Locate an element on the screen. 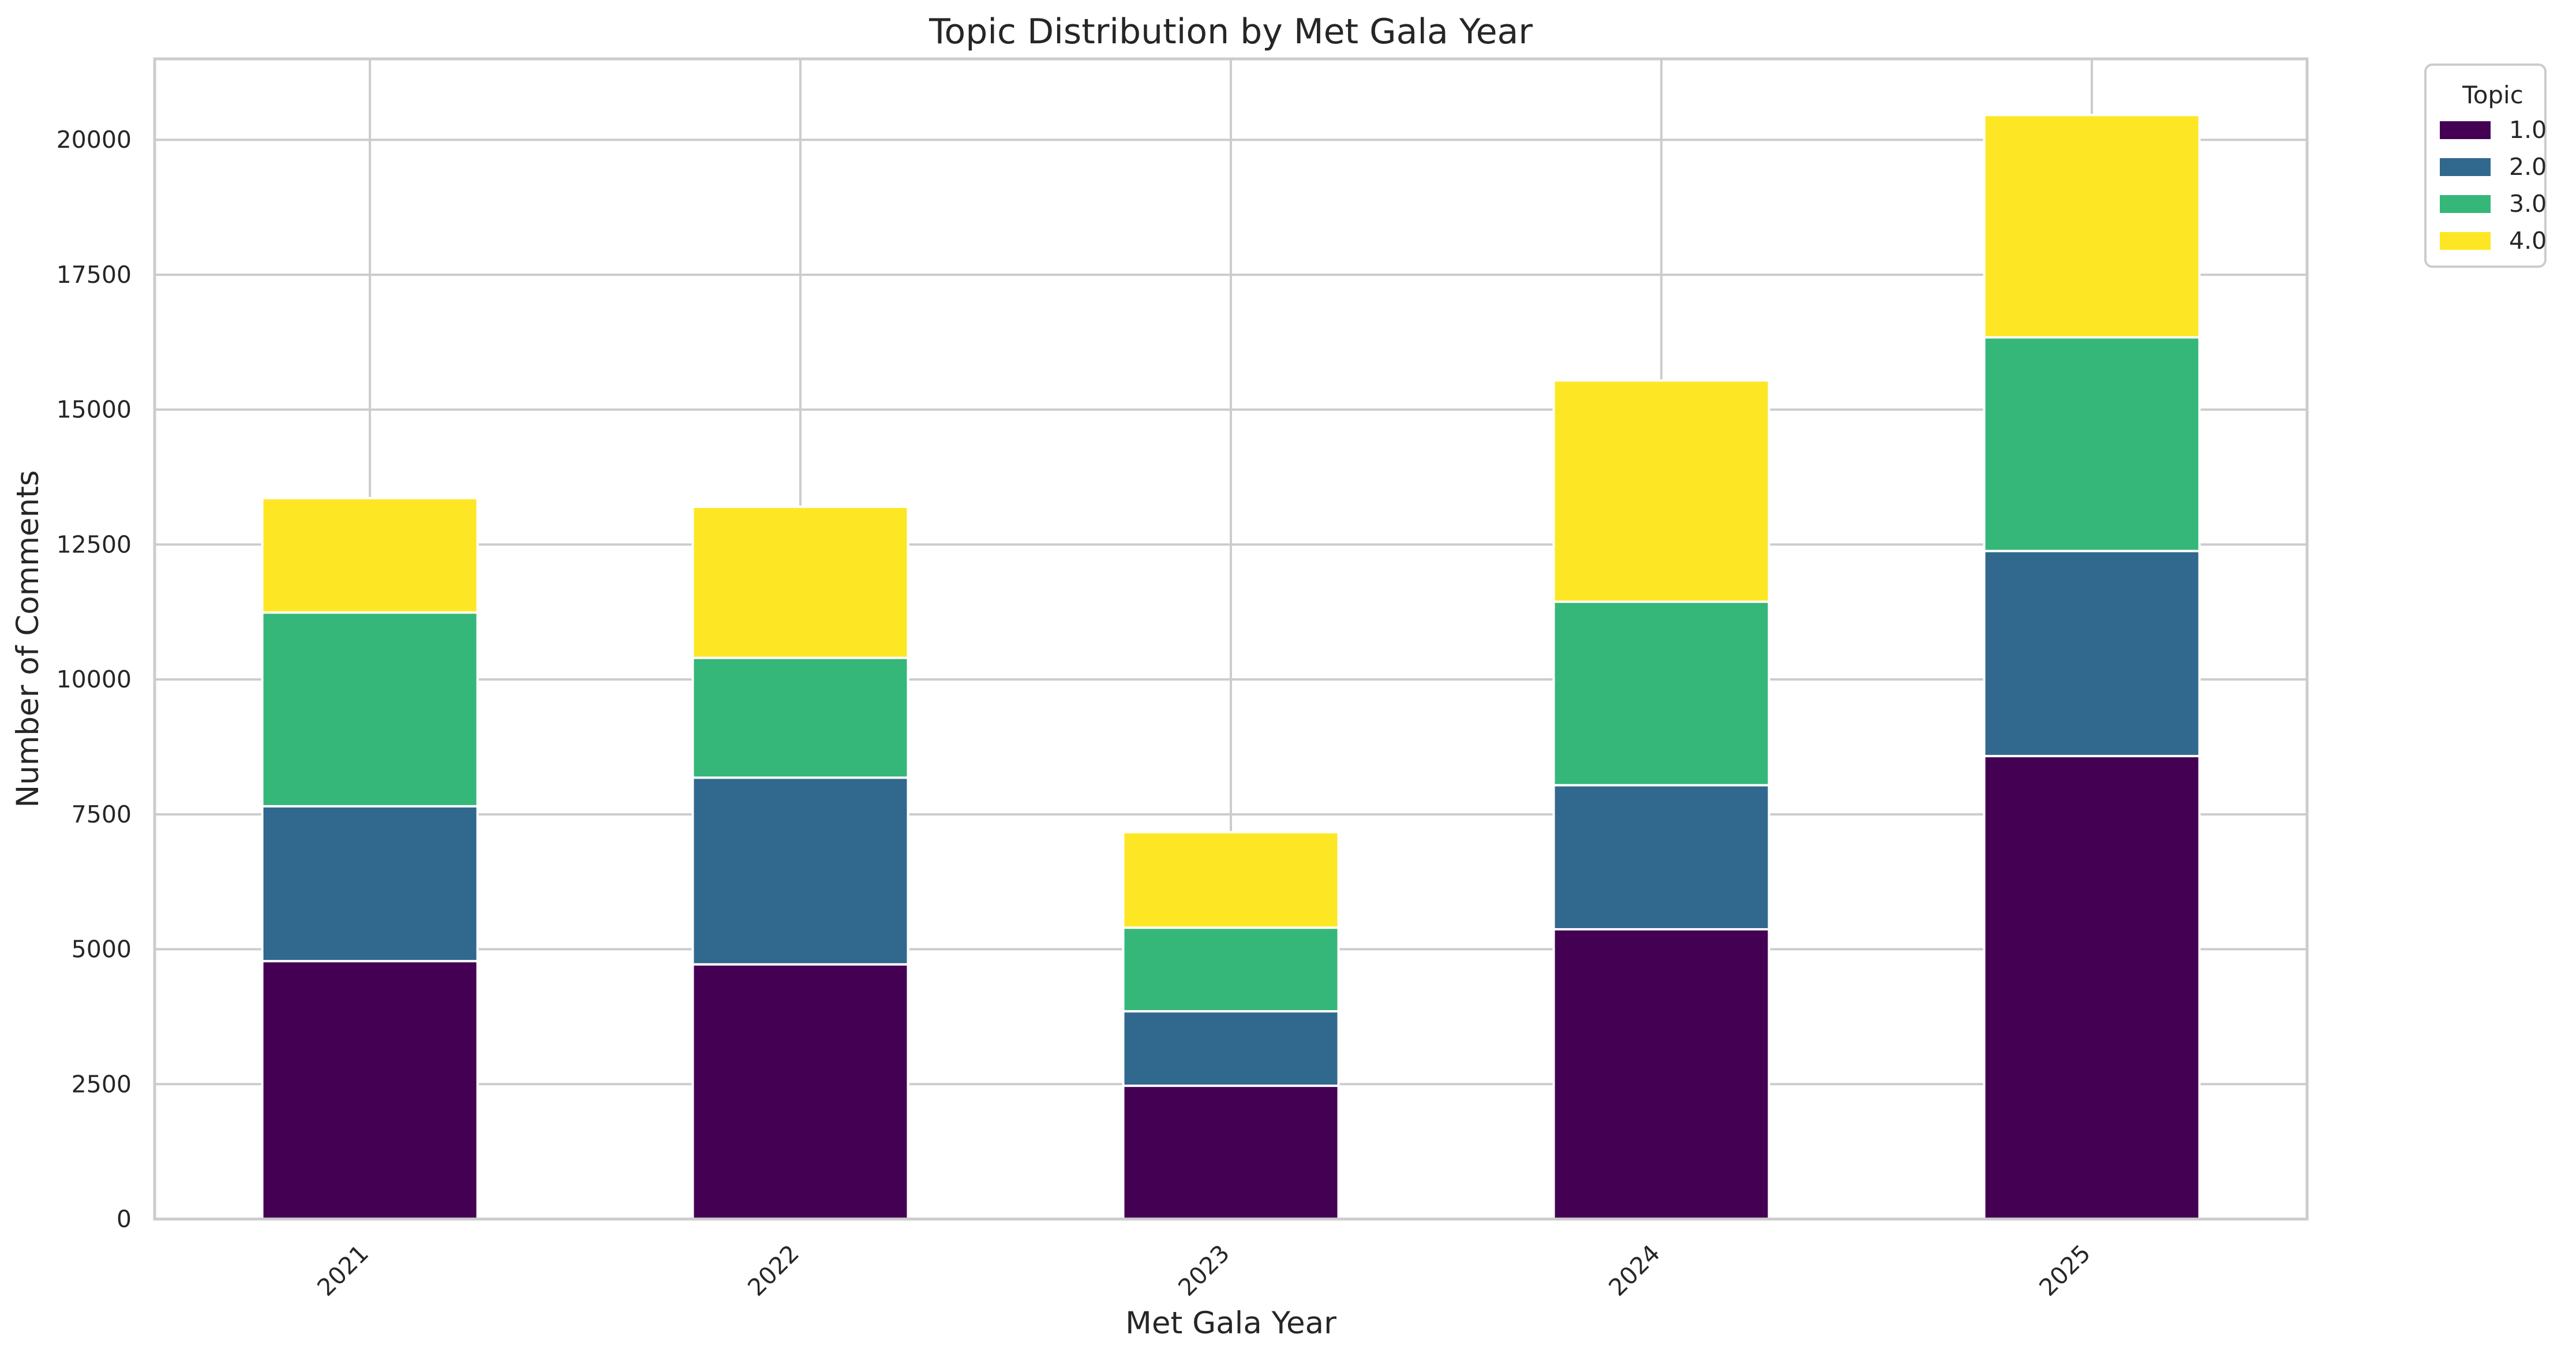 This screenshot has width=2576, height=1357. x-axis-label: Met Gala Year is located at coordinates (1231, 1323).